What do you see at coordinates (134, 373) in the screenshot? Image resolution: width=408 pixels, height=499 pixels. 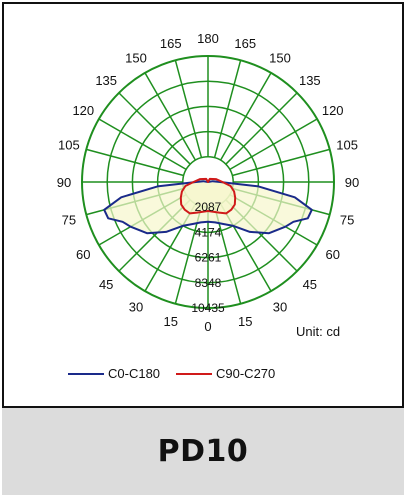 I see `legend-label-c0-c180: C0-C180` at bounding box center [134, 373].